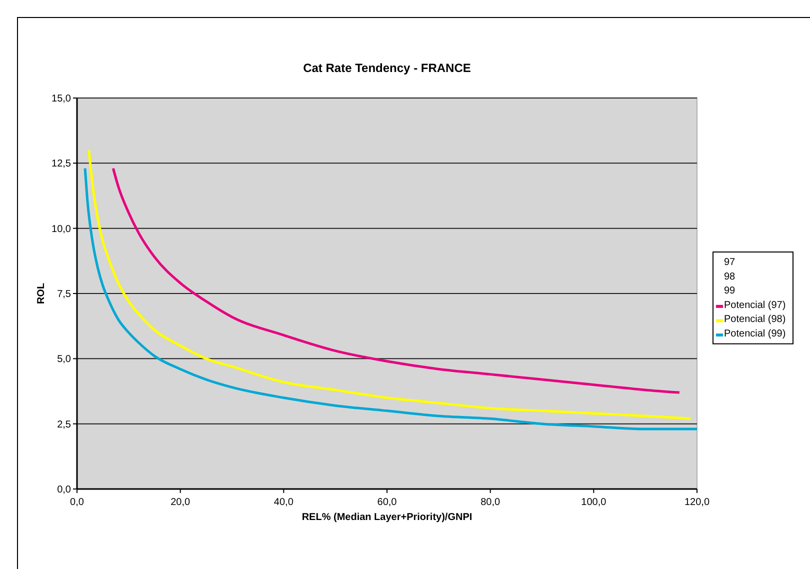 The height and width of the screenshot is (569, 810). What do you see at coordinates (730, 276) in the screenshot?
I see `text: 98` at bounding box center [730, 276].